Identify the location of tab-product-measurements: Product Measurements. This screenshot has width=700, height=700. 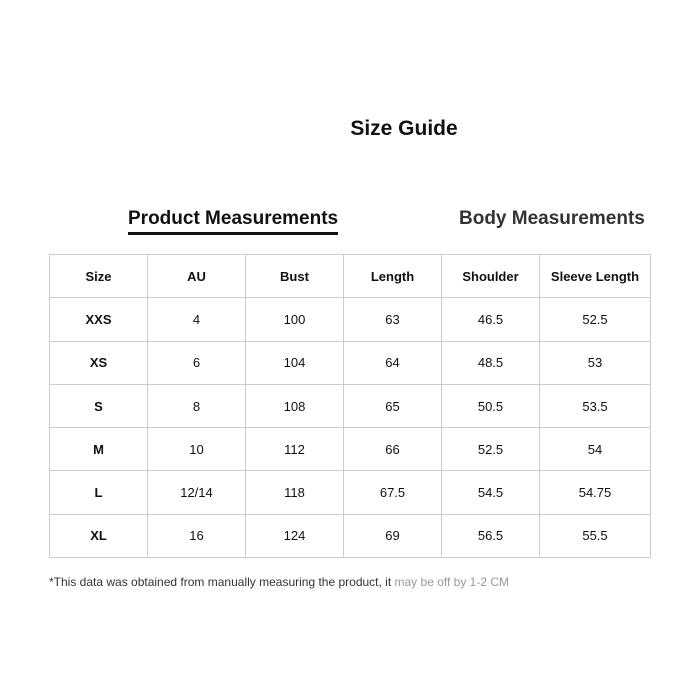
(233, 221).